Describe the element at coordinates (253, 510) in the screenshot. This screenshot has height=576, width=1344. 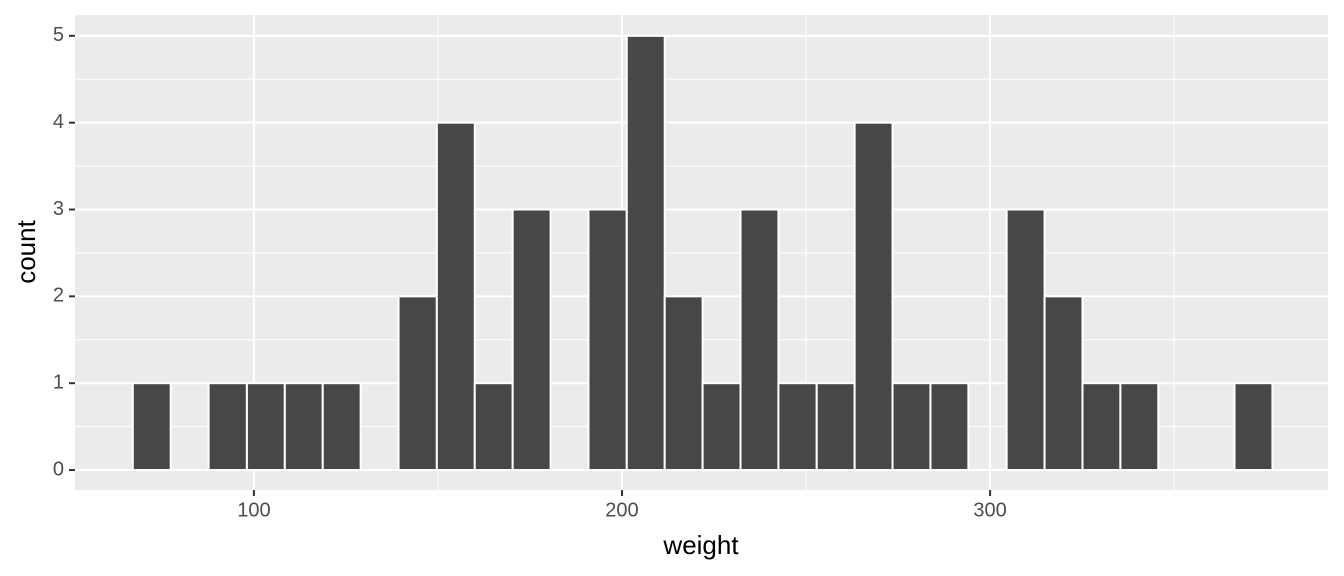
I see `x-tick-label: 100` at that location.